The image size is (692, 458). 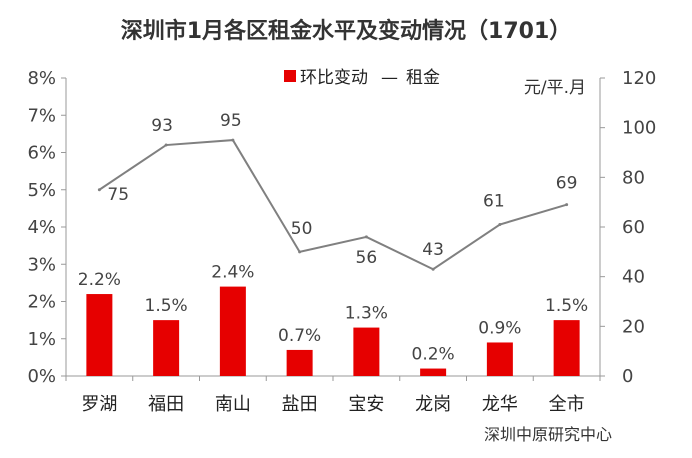 I want to click on left-tick-label: 3%, so click(x=41, y=264).